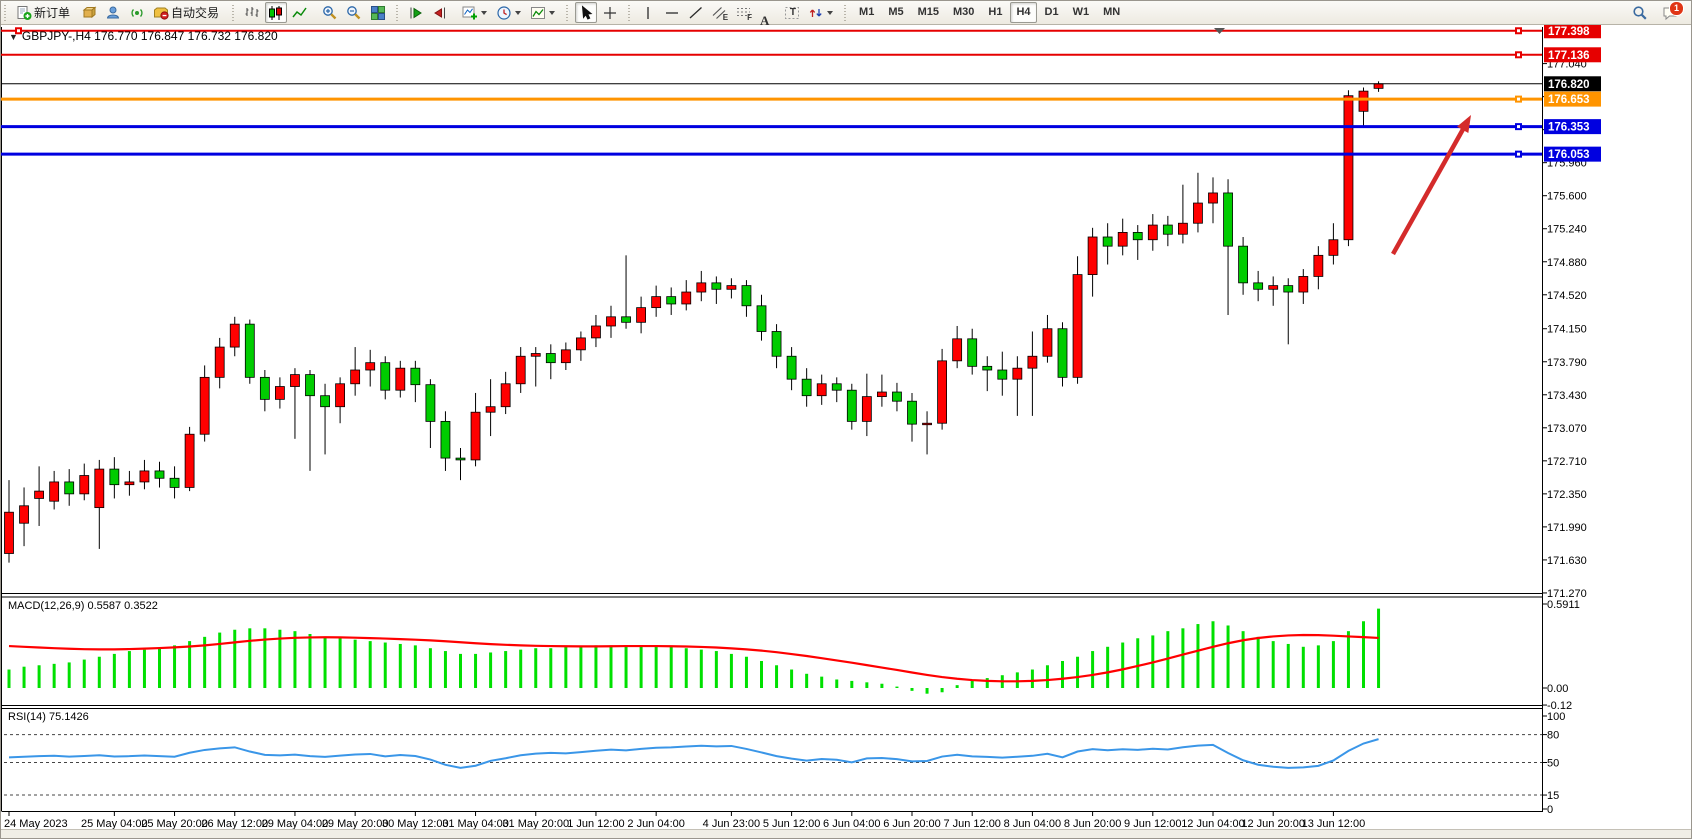 This screenshot has height=839, width=1692. I want to click on time-label: 4 Jun 23:00, so click(732, 824).